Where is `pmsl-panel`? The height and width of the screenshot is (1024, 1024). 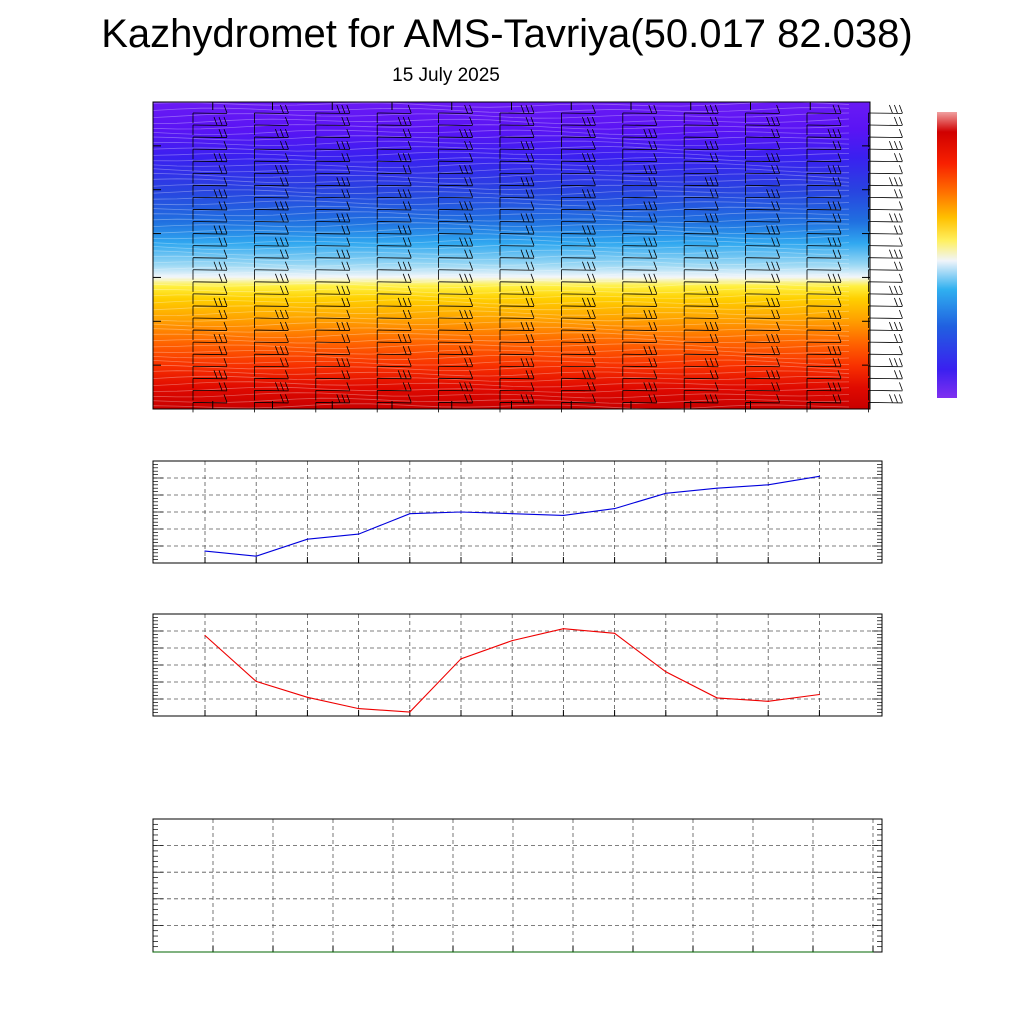
pmsl-panel is located at coordinates (517, 512).